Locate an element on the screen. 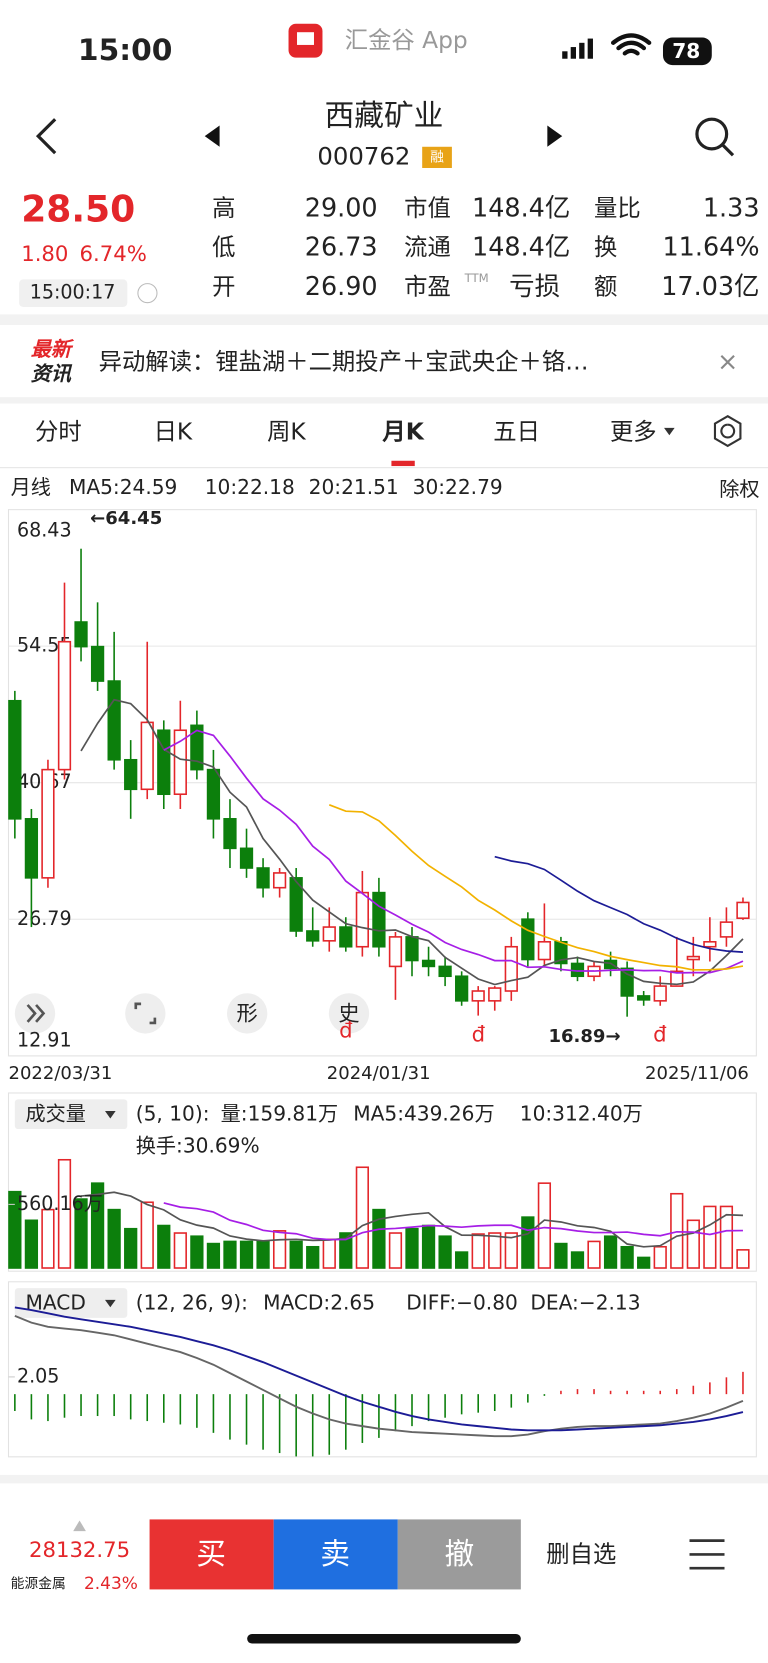 The image size is (768, 1663). settings is located at coordinates (727, 431).